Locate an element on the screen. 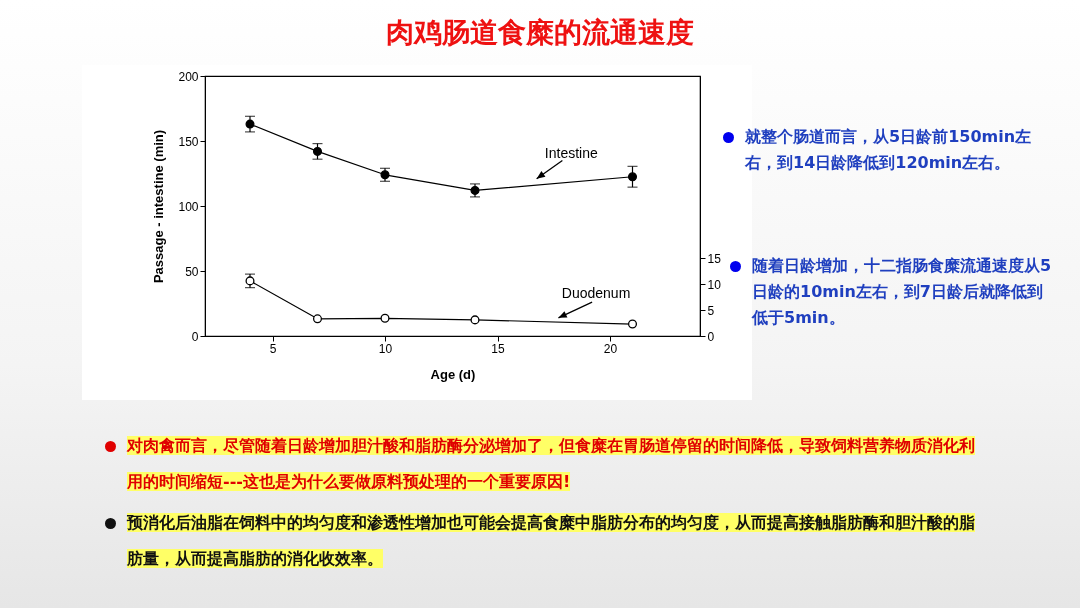 This screenshot has height=608, width=1080. x-tick-label: 5 is located at coordinates (273, 348).